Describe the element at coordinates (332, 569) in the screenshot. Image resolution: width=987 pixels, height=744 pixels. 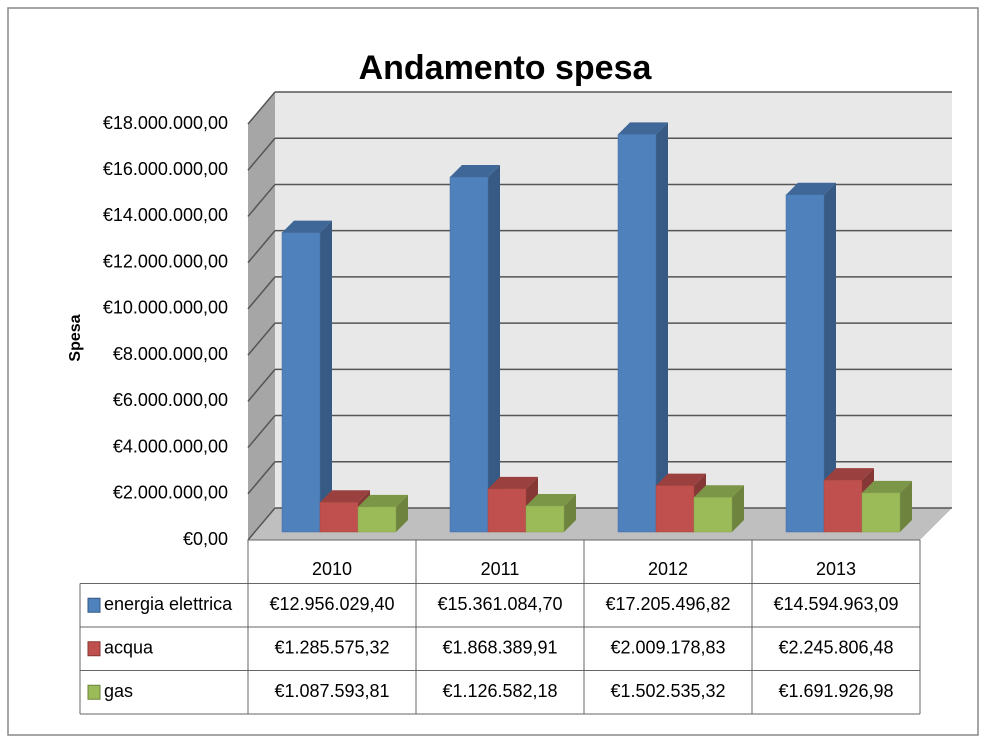
I see `x-tick-label: 2010` at that location.